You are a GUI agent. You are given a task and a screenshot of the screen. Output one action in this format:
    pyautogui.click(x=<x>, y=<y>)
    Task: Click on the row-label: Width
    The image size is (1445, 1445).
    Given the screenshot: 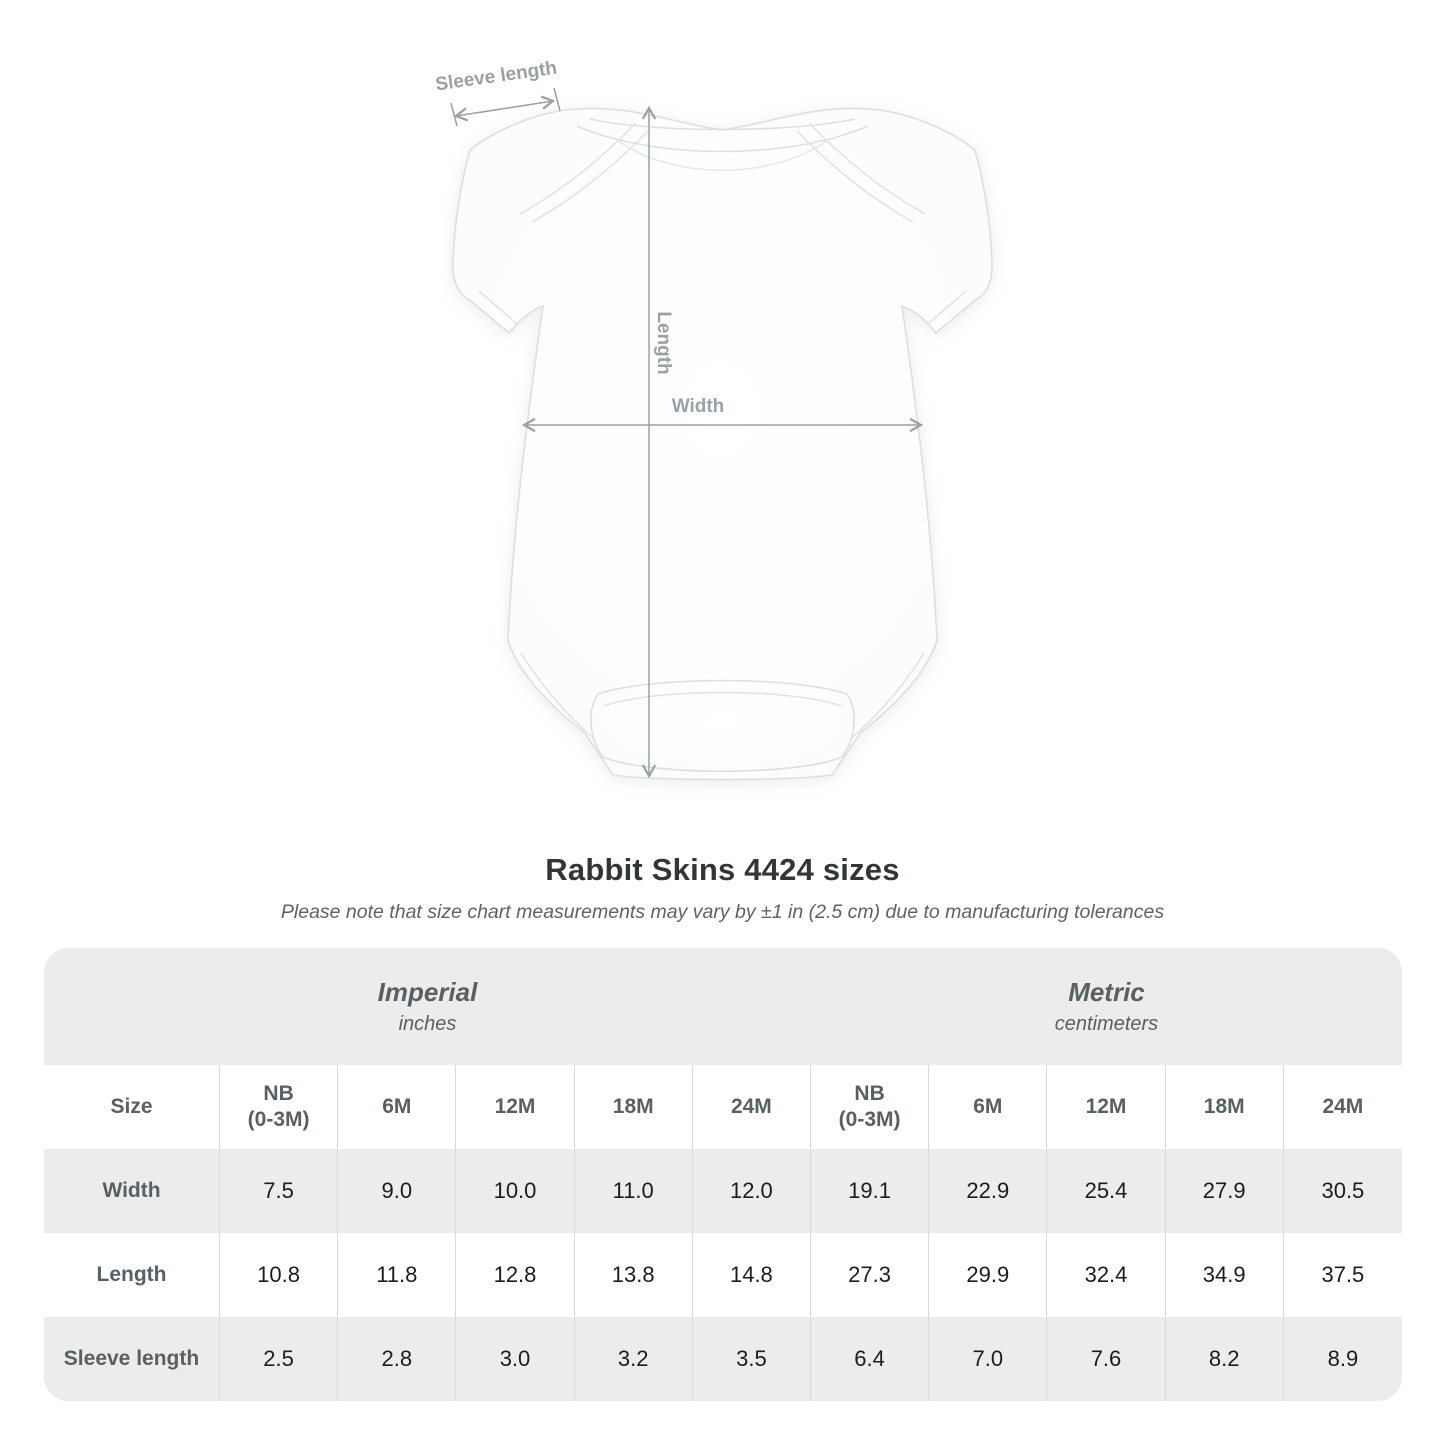 What is the action you would take?
    pyautogui.click(x=132, y=1191)
    